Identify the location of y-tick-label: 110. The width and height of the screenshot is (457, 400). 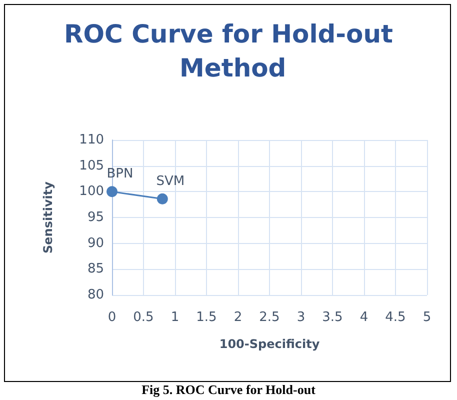
(91, 140).